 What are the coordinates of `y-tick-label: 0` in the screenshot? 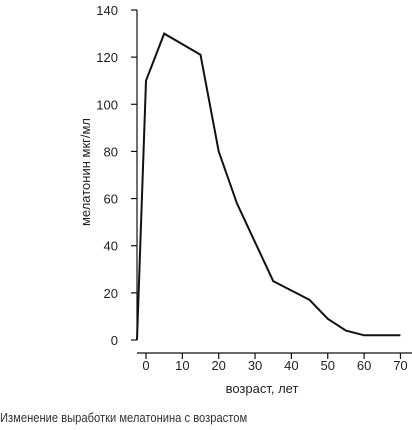 It's located at (114, 340).